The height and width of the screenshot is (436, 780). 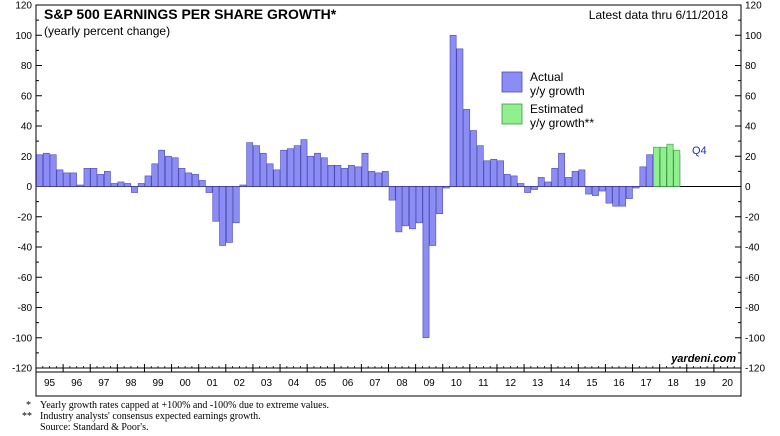 I want to click on year-label: 12, so click(x=511, y=383).